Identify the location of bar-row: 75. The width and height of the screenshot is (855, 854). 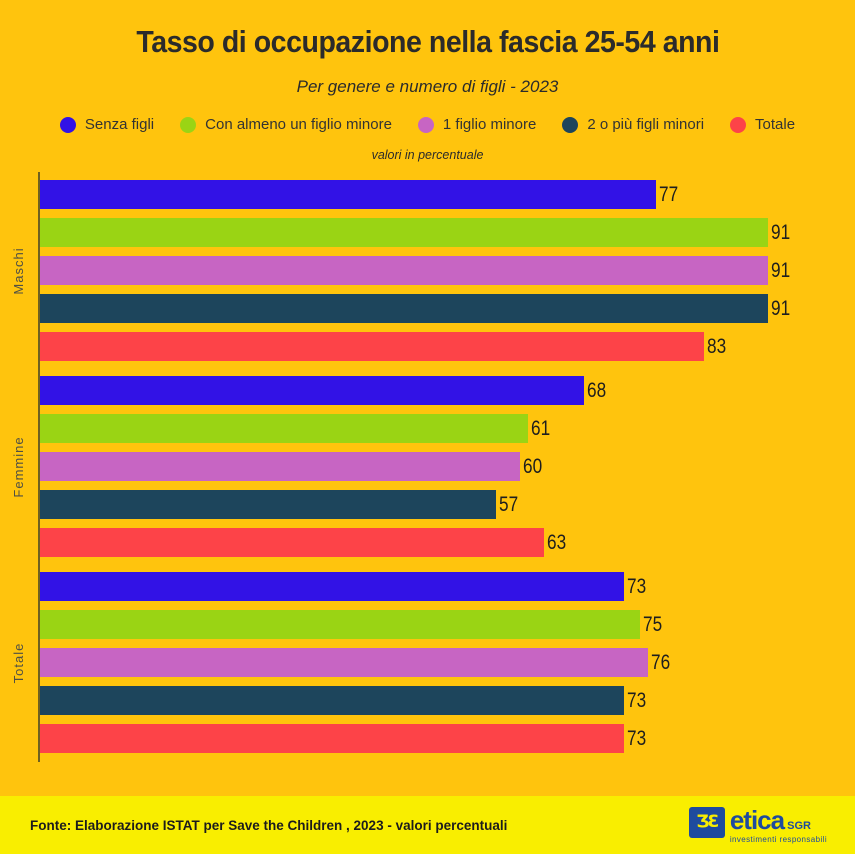
(447, 624).